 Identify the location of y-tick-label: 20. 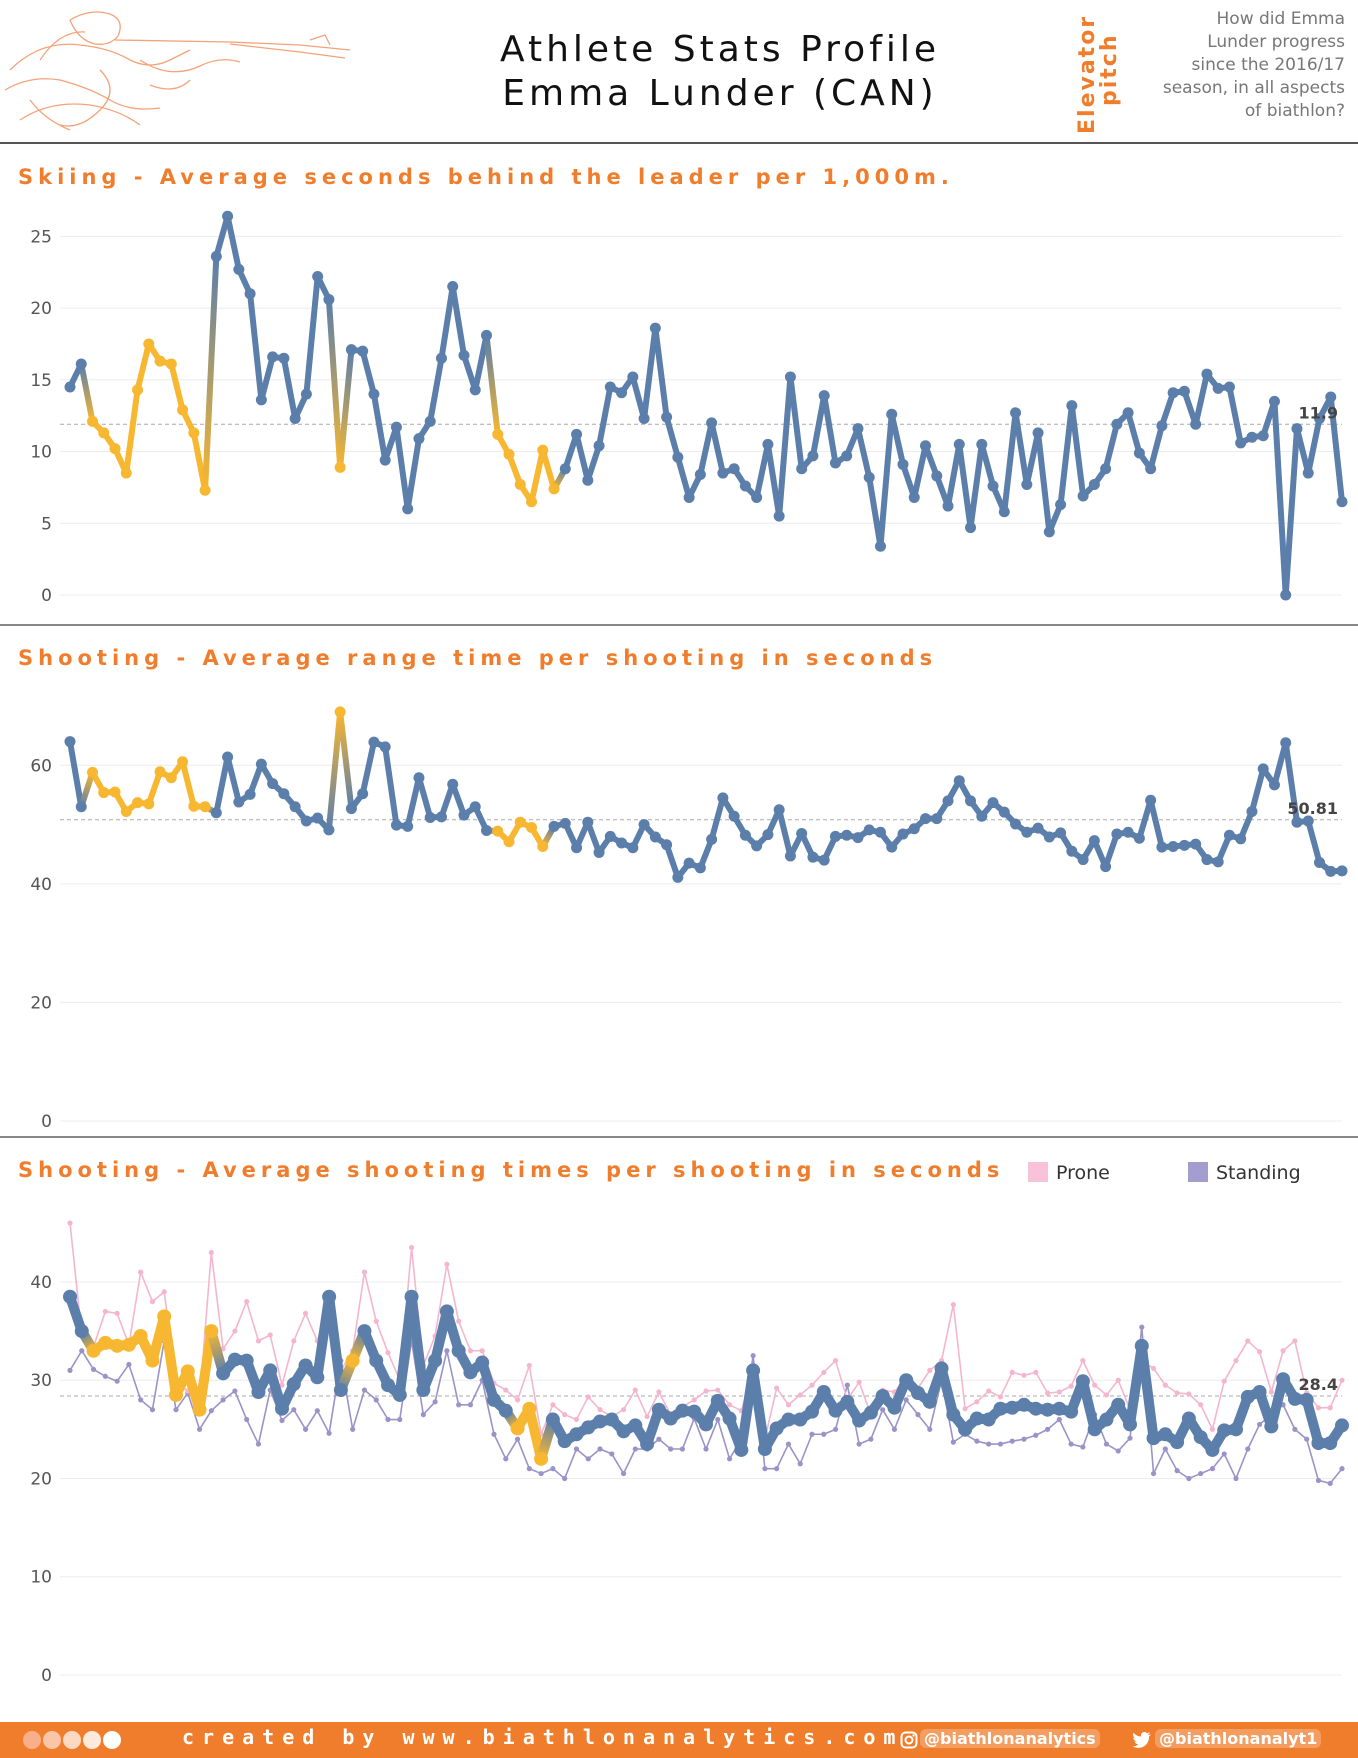
(41, 1003).